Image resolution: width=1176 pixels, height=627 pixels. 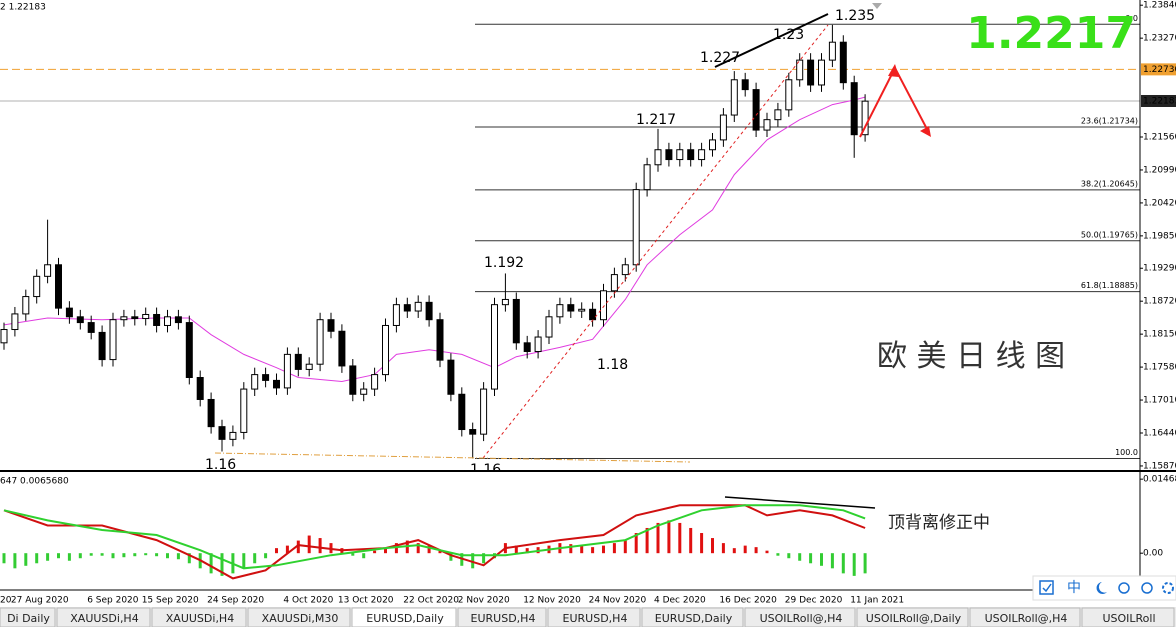 I want to click on fib-label: 100.0, so click(x=1126, y=452).